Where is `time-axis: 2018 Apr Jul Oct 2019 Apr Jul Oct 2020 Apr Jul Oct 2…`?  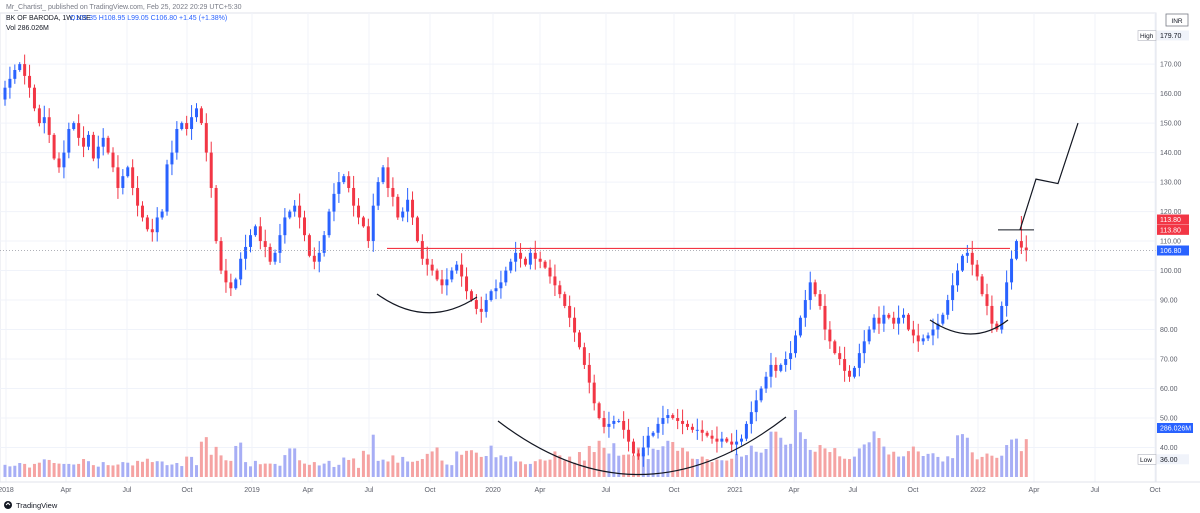
time-axis: 2018 Apr Jul Oct 2019 Apr Jul Oct 2020 Apr Jul Oct 2… is located at coordinates (600, 487).